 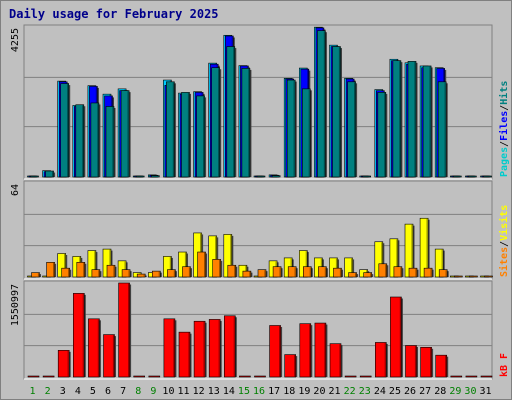 What do you see at coordinates (204, 349) in the screenshot?
I see `bar-kbytes-kb-f-day12-edge` at bounding box center [204, 349].